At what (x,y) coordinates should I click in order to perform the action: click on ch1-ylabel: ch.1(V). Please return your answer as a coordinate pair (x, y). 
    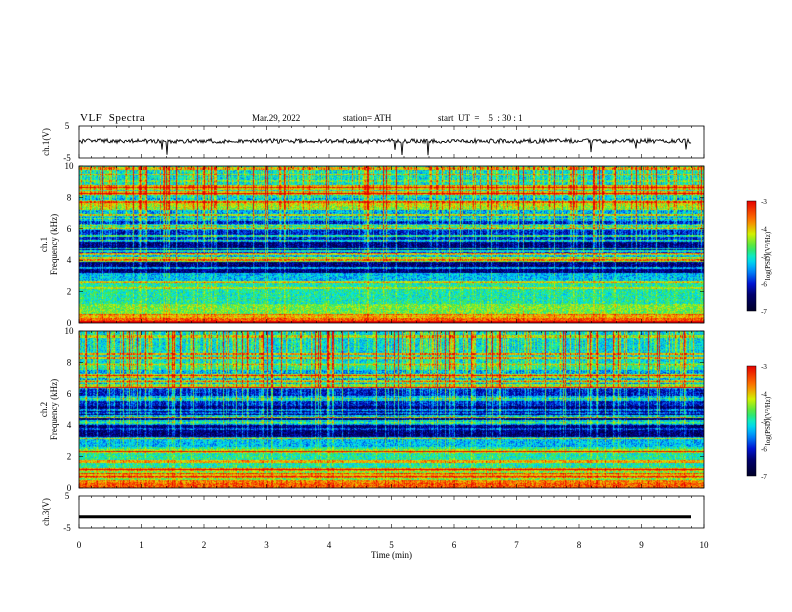
    Looking at the image, I should click on (46, 142).